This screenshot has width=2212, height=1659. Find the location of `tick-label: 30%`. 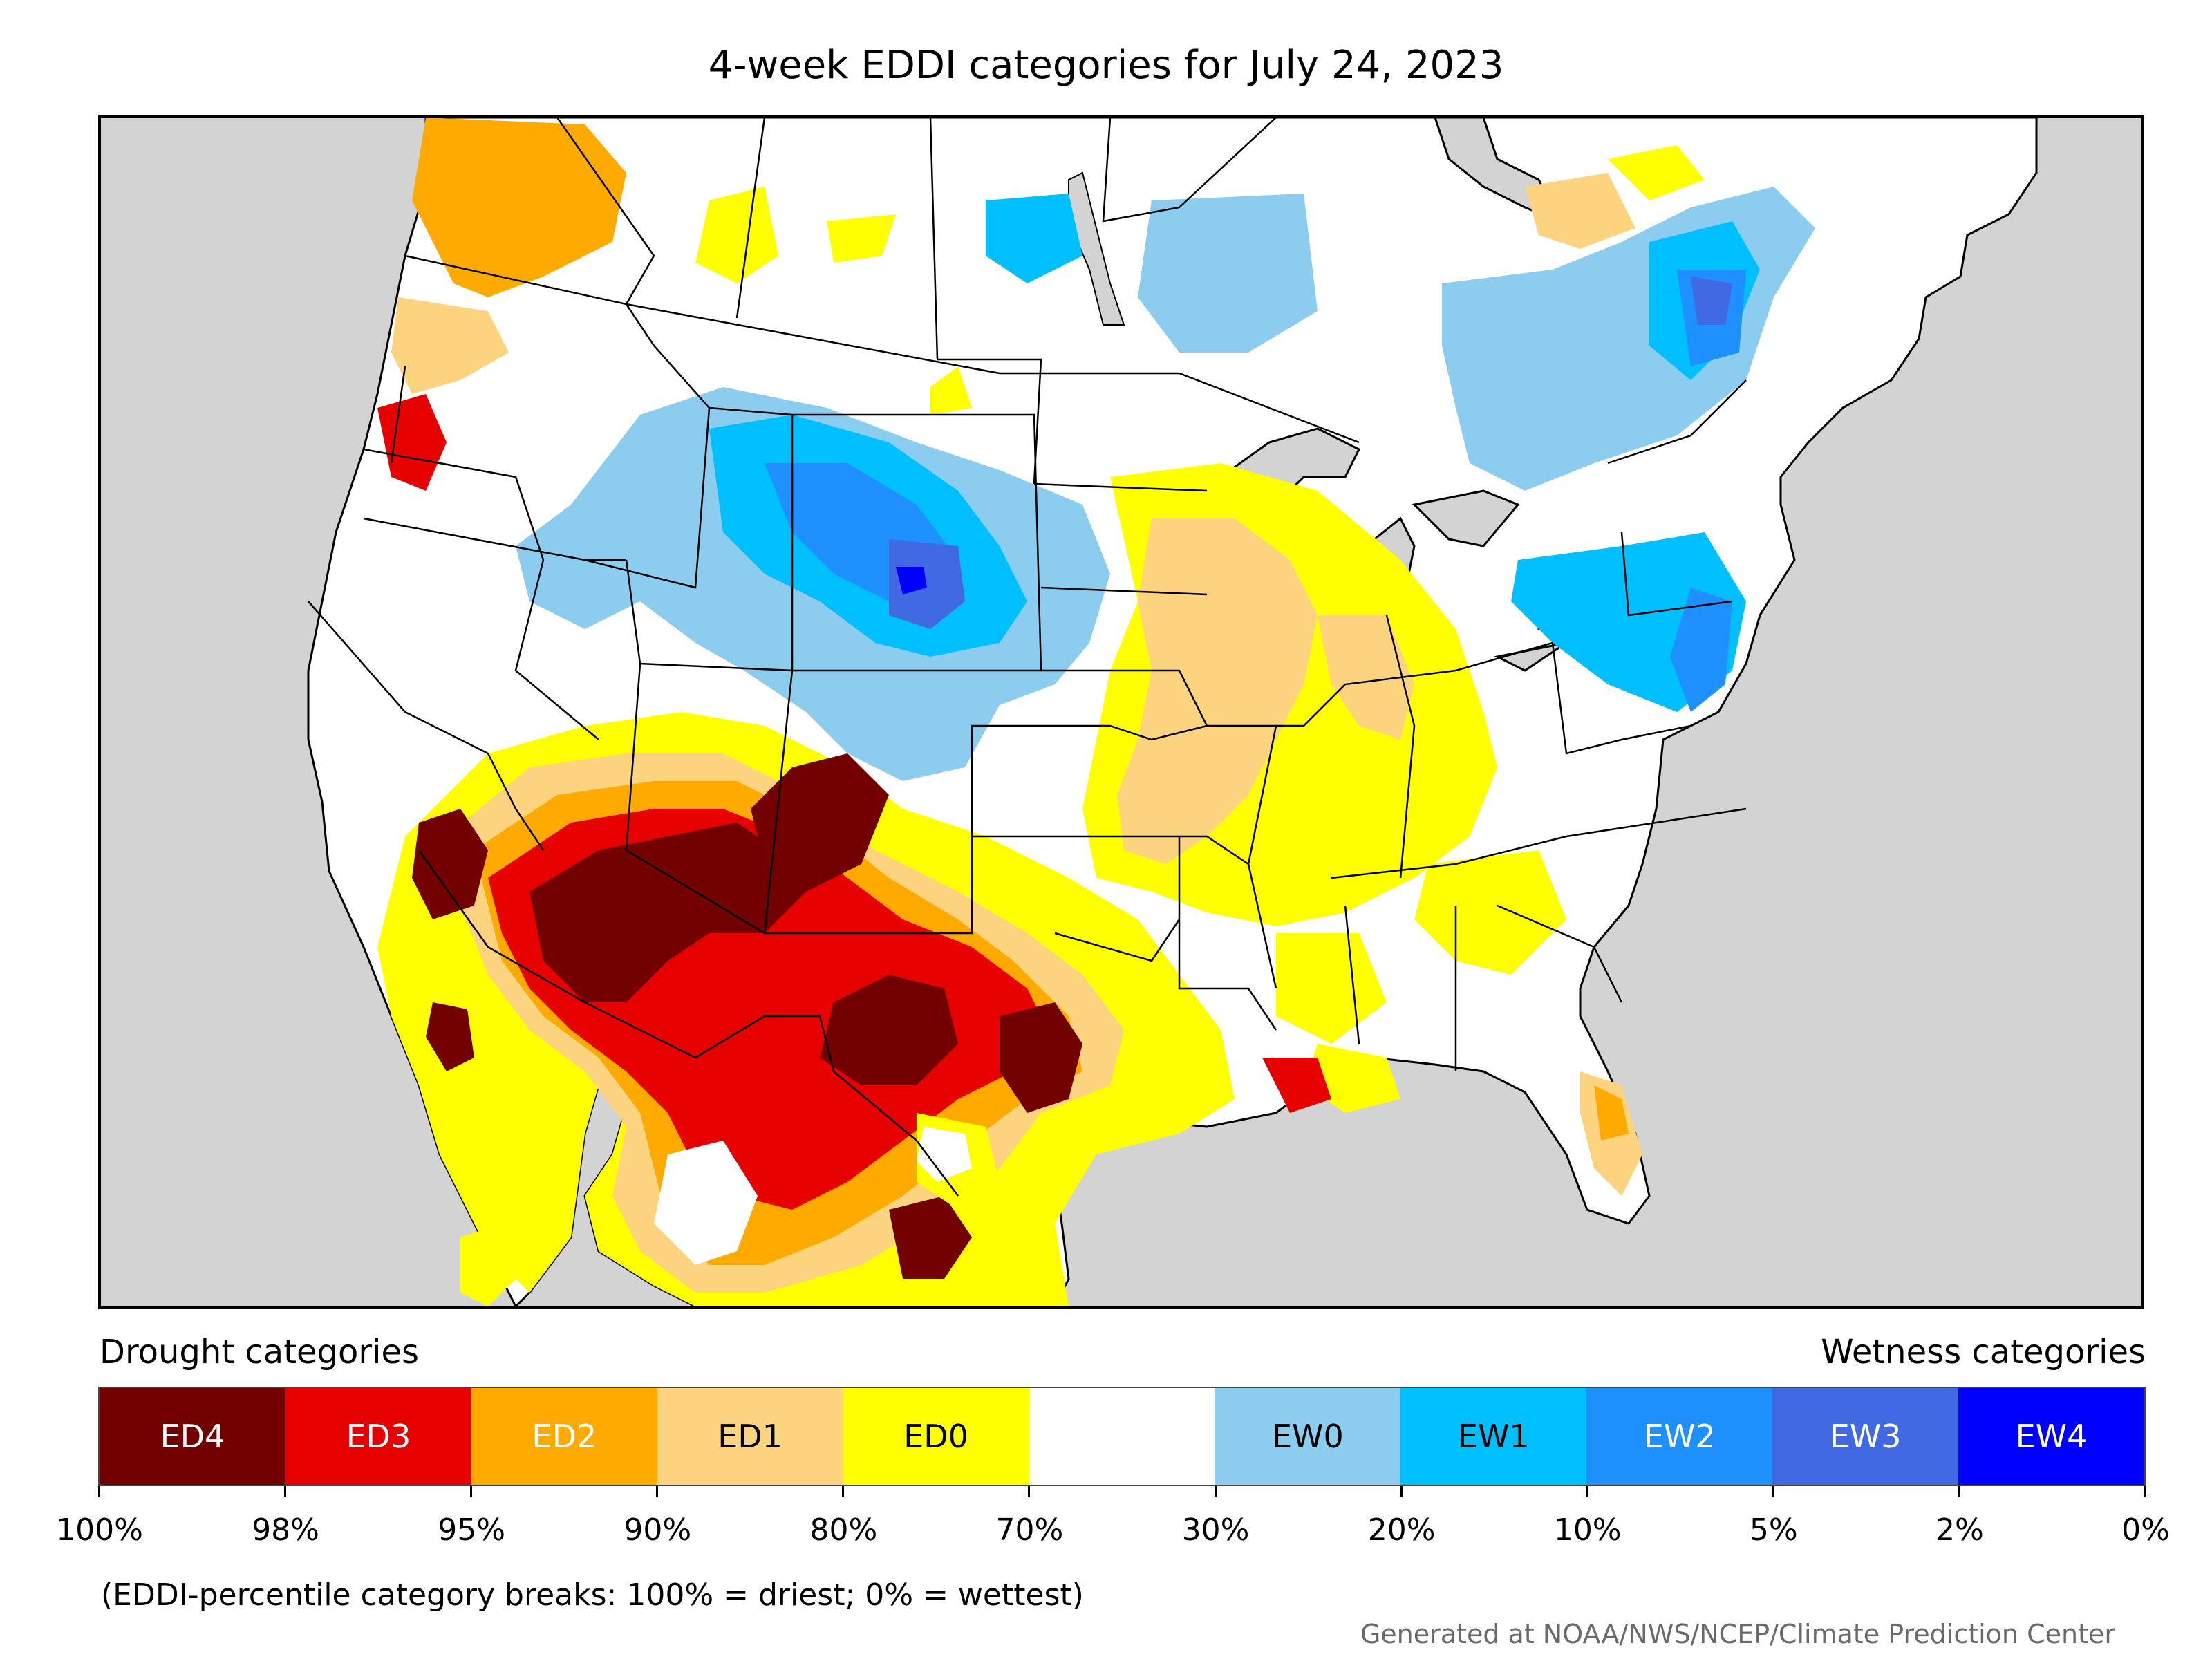

tick-label: 30% is located at coordinates (1215, 1530).